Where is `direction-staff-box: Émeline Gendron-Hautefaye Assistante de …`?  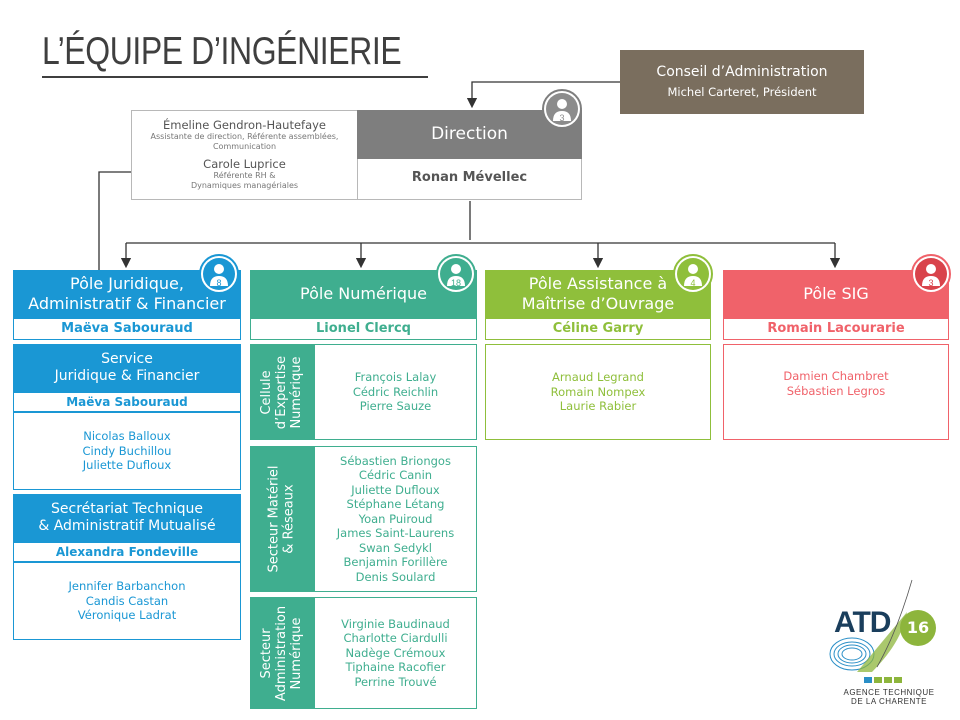
direction-staff-box: Émeline Gendron-Hautefaye Assistante de … is located at coordinates (244, 155).